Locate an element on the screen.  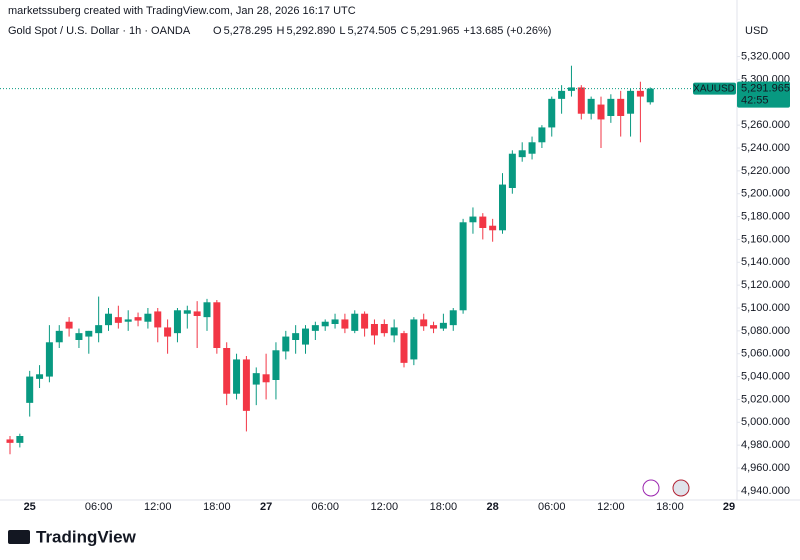
ohlc-label: O is located at coordinates (217, 31).